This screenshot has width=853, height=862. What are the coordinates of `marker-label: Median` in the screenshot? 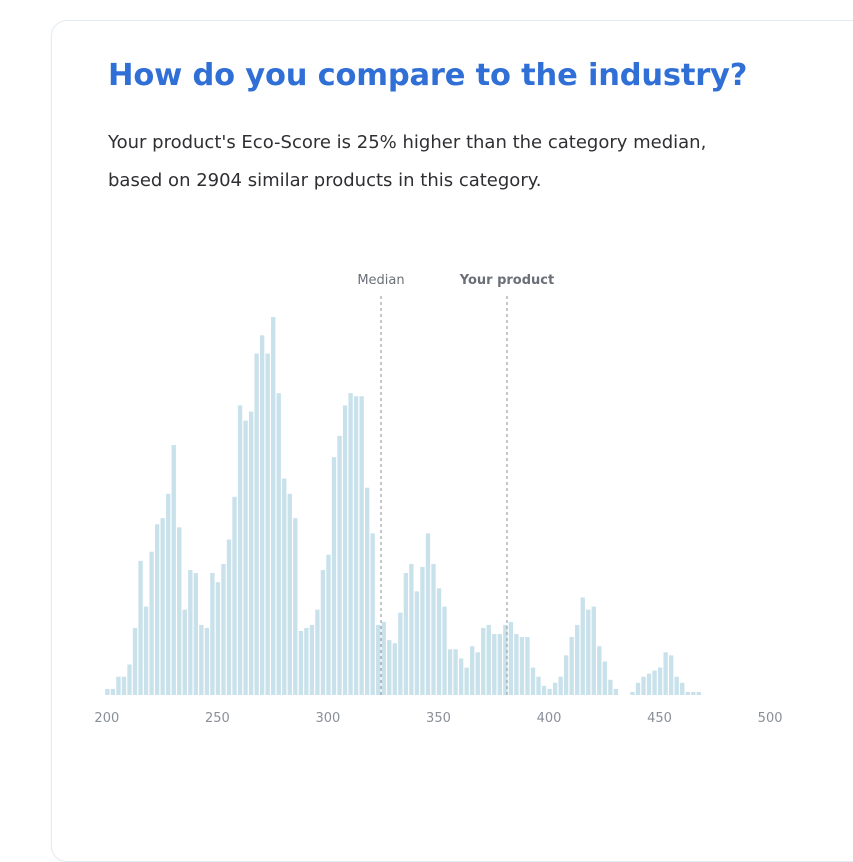 It's located at (380, 280).